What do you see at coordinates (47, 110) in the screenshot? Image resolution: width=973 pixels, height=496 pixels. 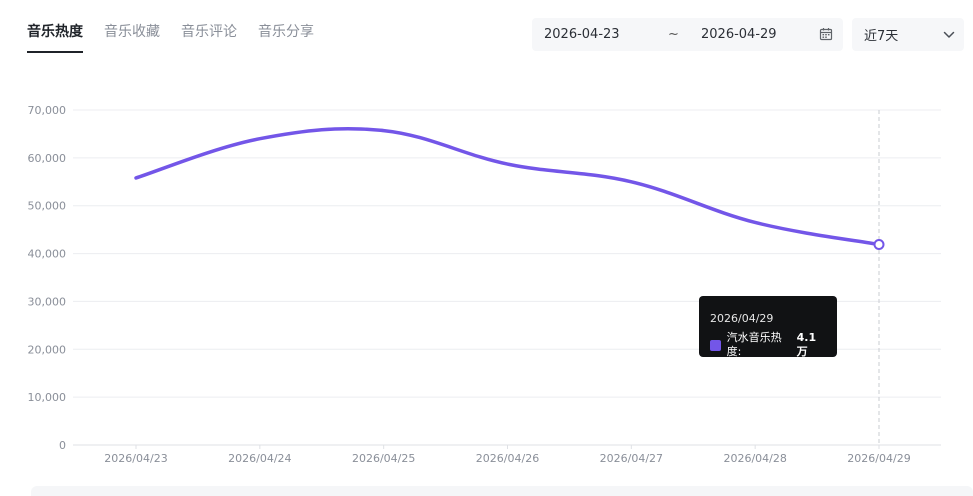 I see `y-tick-label: 70,000` at bounding box center [47, 110].